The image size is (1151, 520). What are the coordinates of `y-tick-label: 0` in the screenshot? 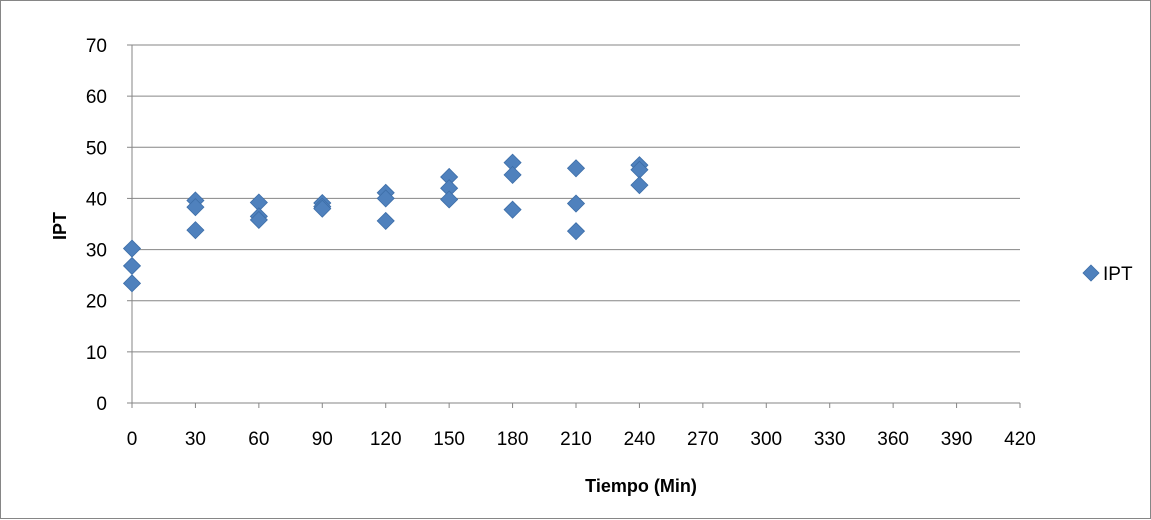 It's located at (101, 404).